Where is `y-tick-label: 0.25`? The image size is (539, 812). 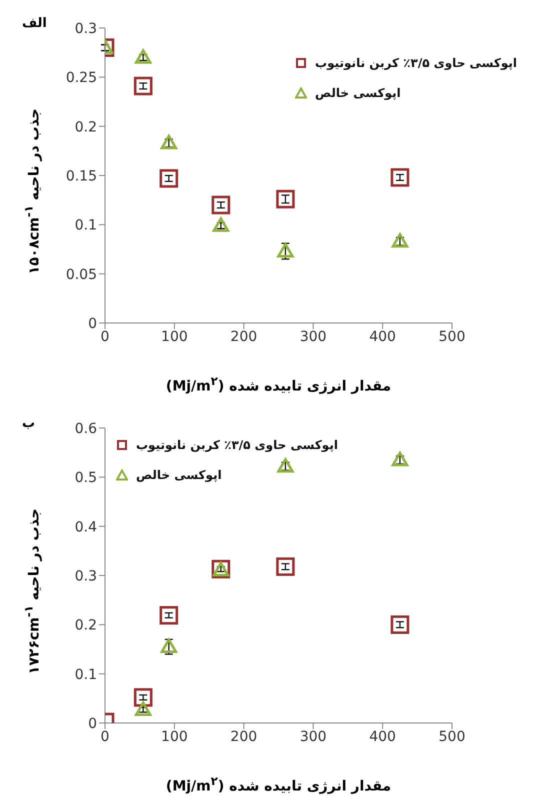
y-tick-label: 0.25 is located at coordinates (81, 78).